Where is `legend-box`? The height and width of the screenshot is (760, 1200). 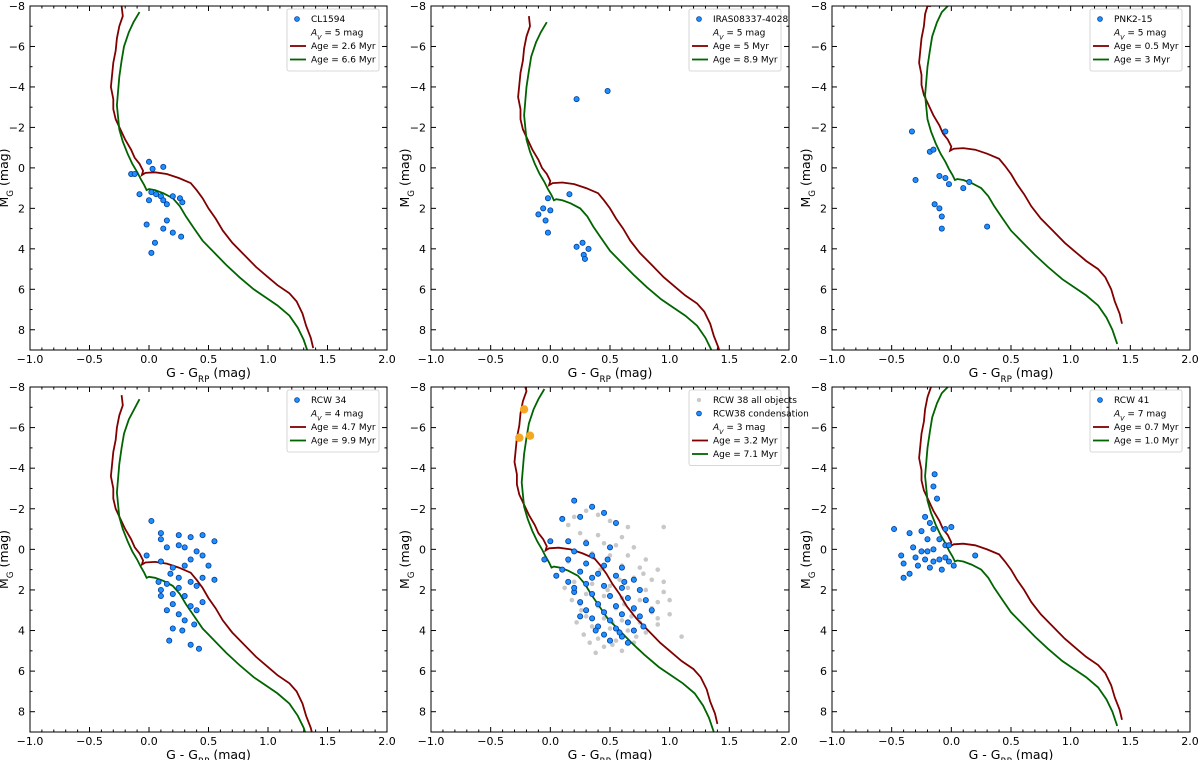
legend-box is located at coordinates (735, 427).